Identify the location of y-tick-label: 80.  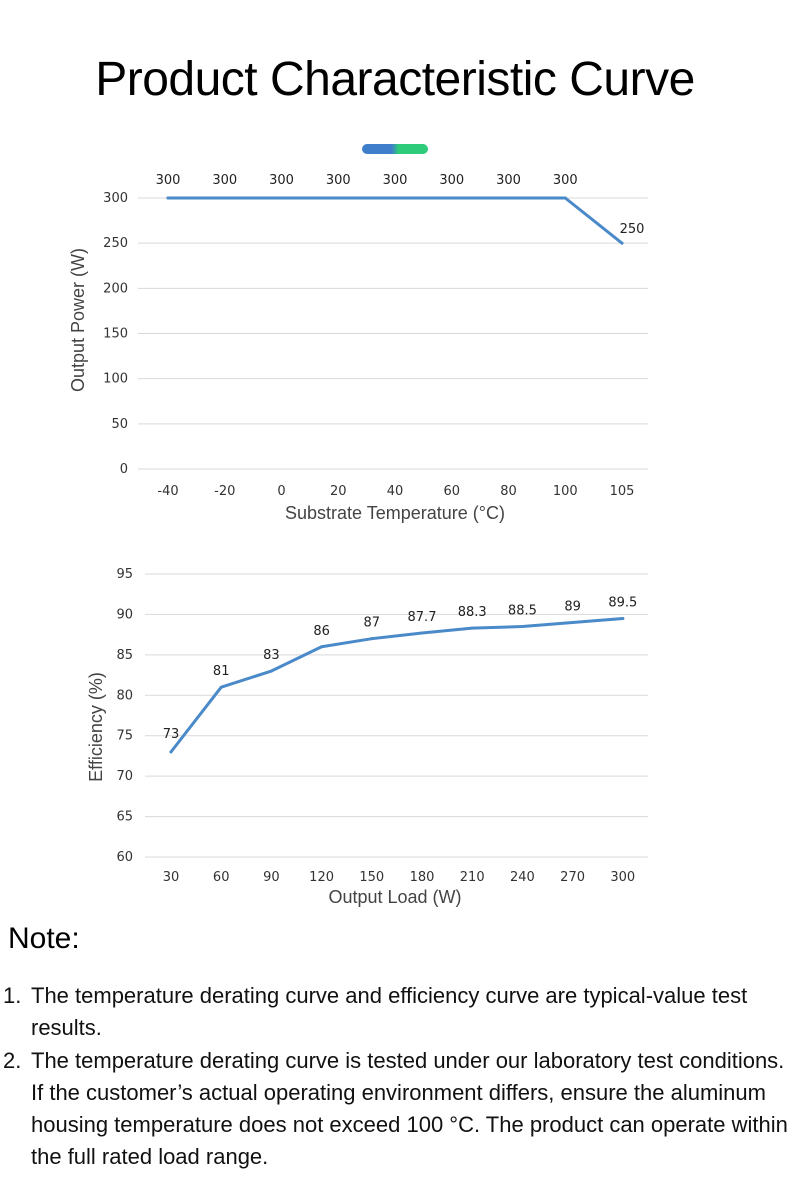
(124, 695).